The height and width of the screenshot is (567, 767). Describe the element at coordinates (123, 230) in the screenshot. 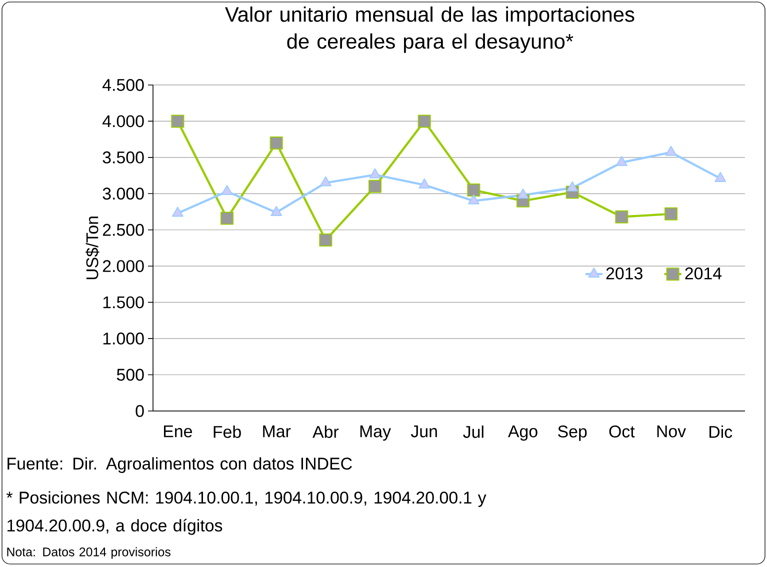

I see `y-tick-label: 2.500` at that location.